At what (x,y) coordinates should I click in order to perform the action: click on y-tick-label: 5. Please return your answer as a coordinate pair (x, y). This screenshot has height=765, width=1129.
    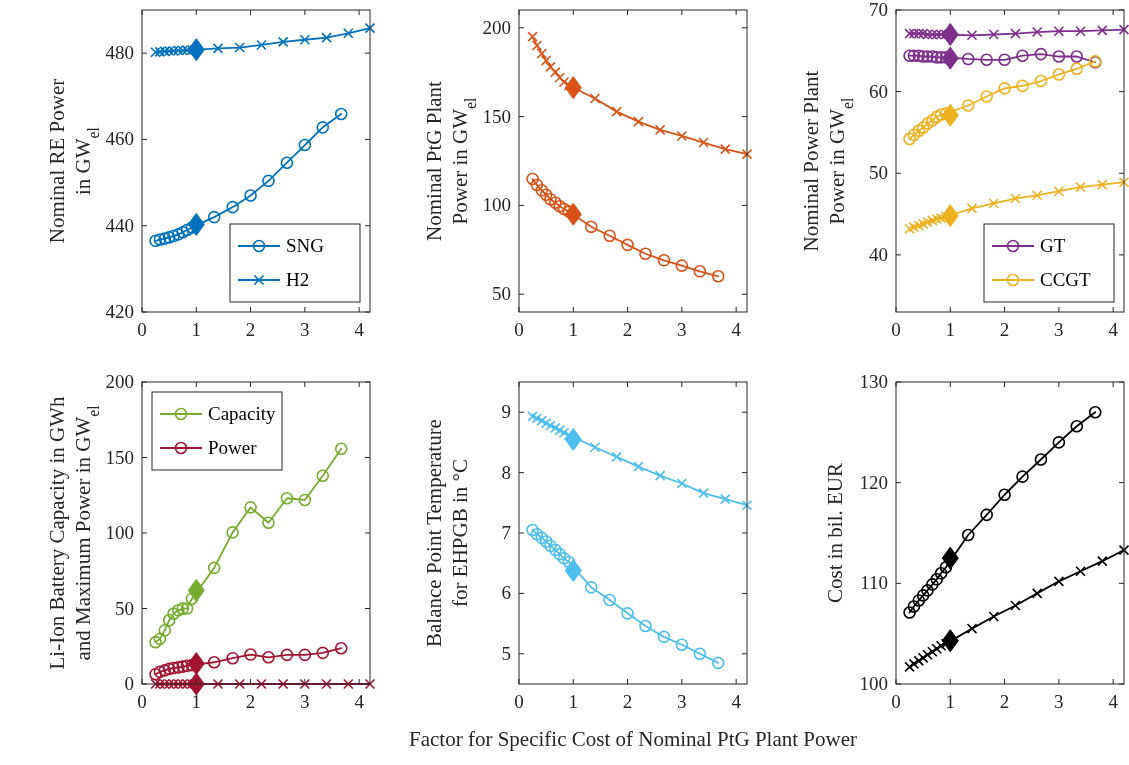
    Looking at the image, I should click on (506, 653).